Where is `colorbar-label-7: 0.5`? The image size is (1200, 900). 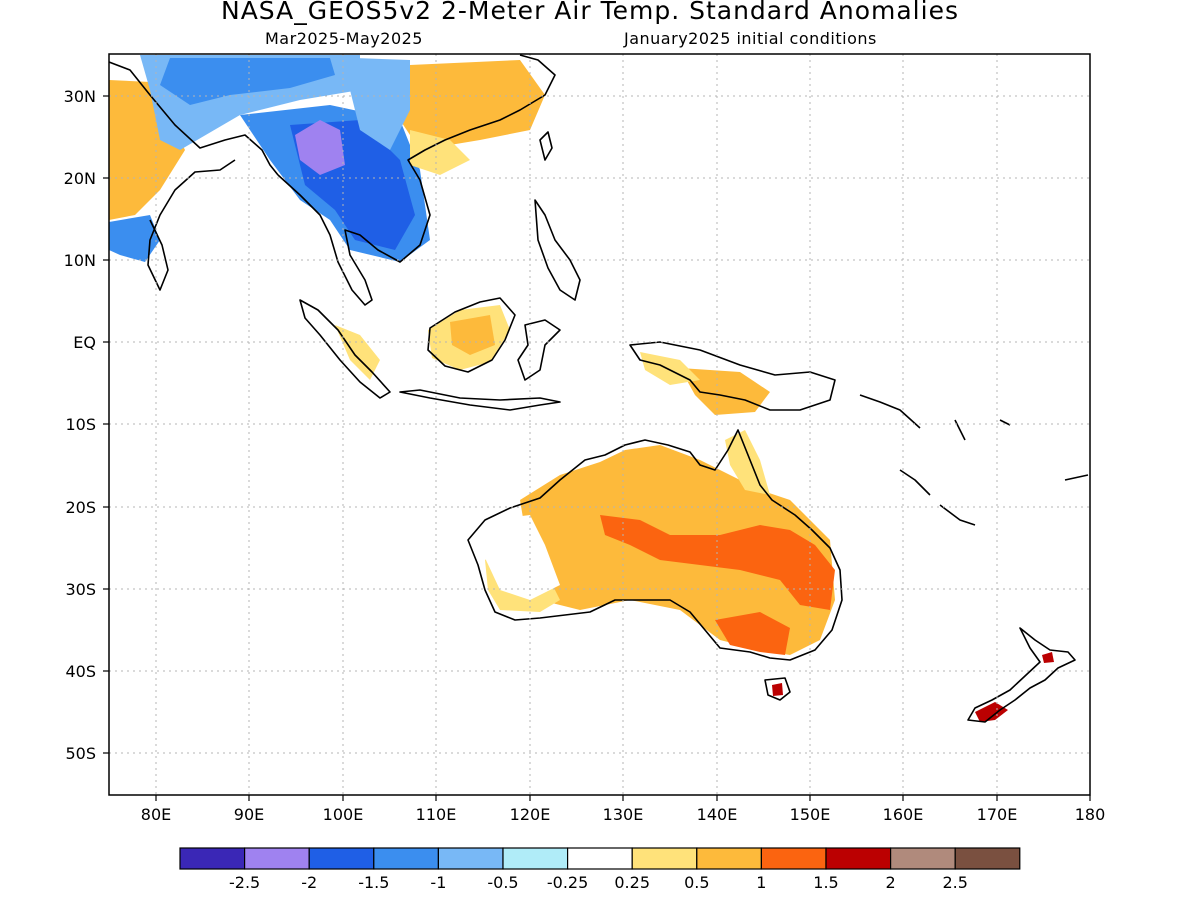 colorbar-label-7: 0.5 is located at coordinates (696, 882).